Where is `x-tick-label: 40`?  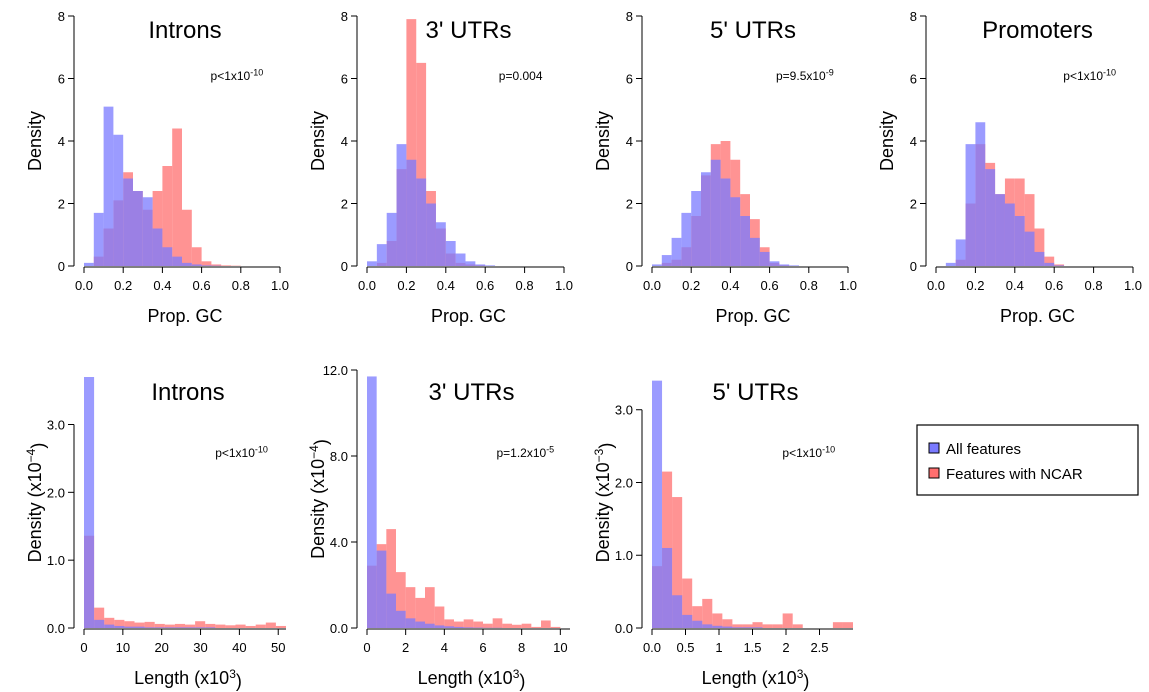 x-tick-label: 40 is located at coordinates (239, 647).